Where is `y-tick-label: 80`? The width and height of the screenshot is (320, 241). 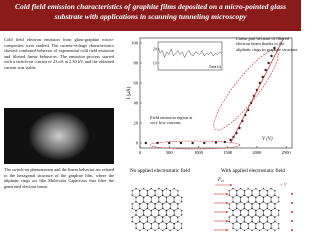
y-tick-label: 80 is located at coordinates (136, 63).